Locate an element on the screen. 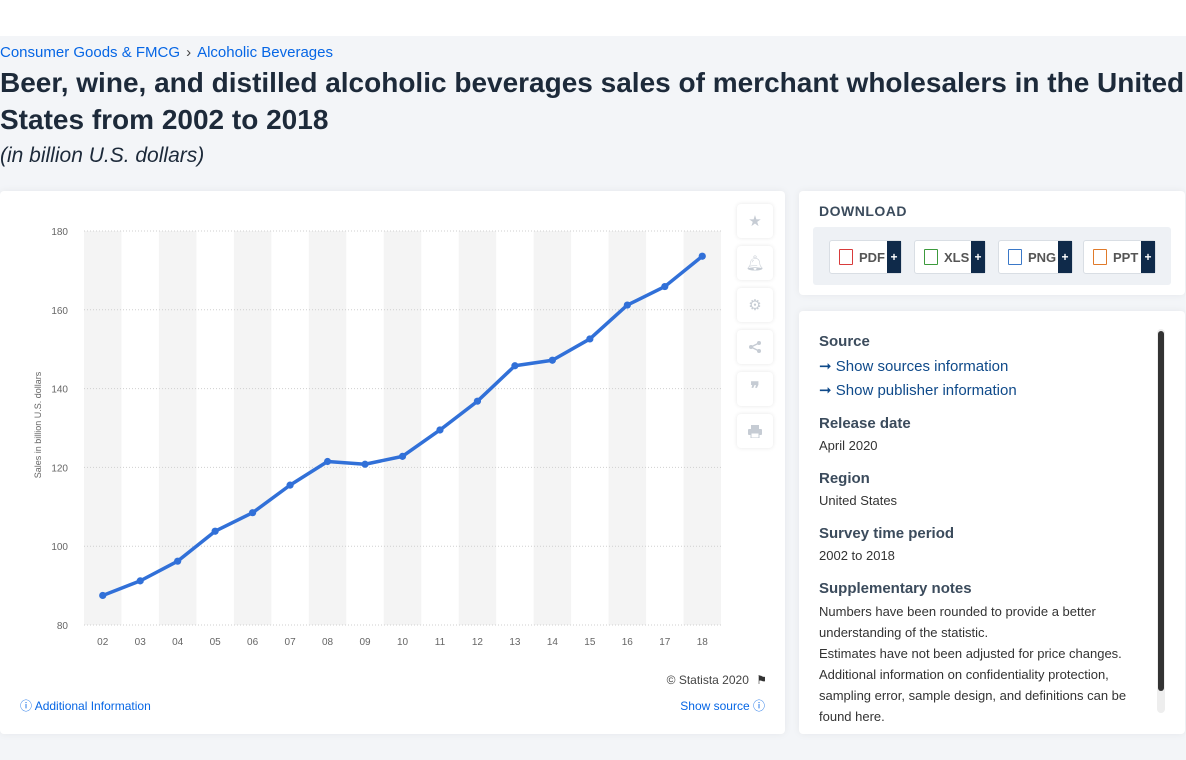 The width and height of the screenshot is (1186, 760). show-publisher-label: Show publisher information is located at coordinates (926, 390).